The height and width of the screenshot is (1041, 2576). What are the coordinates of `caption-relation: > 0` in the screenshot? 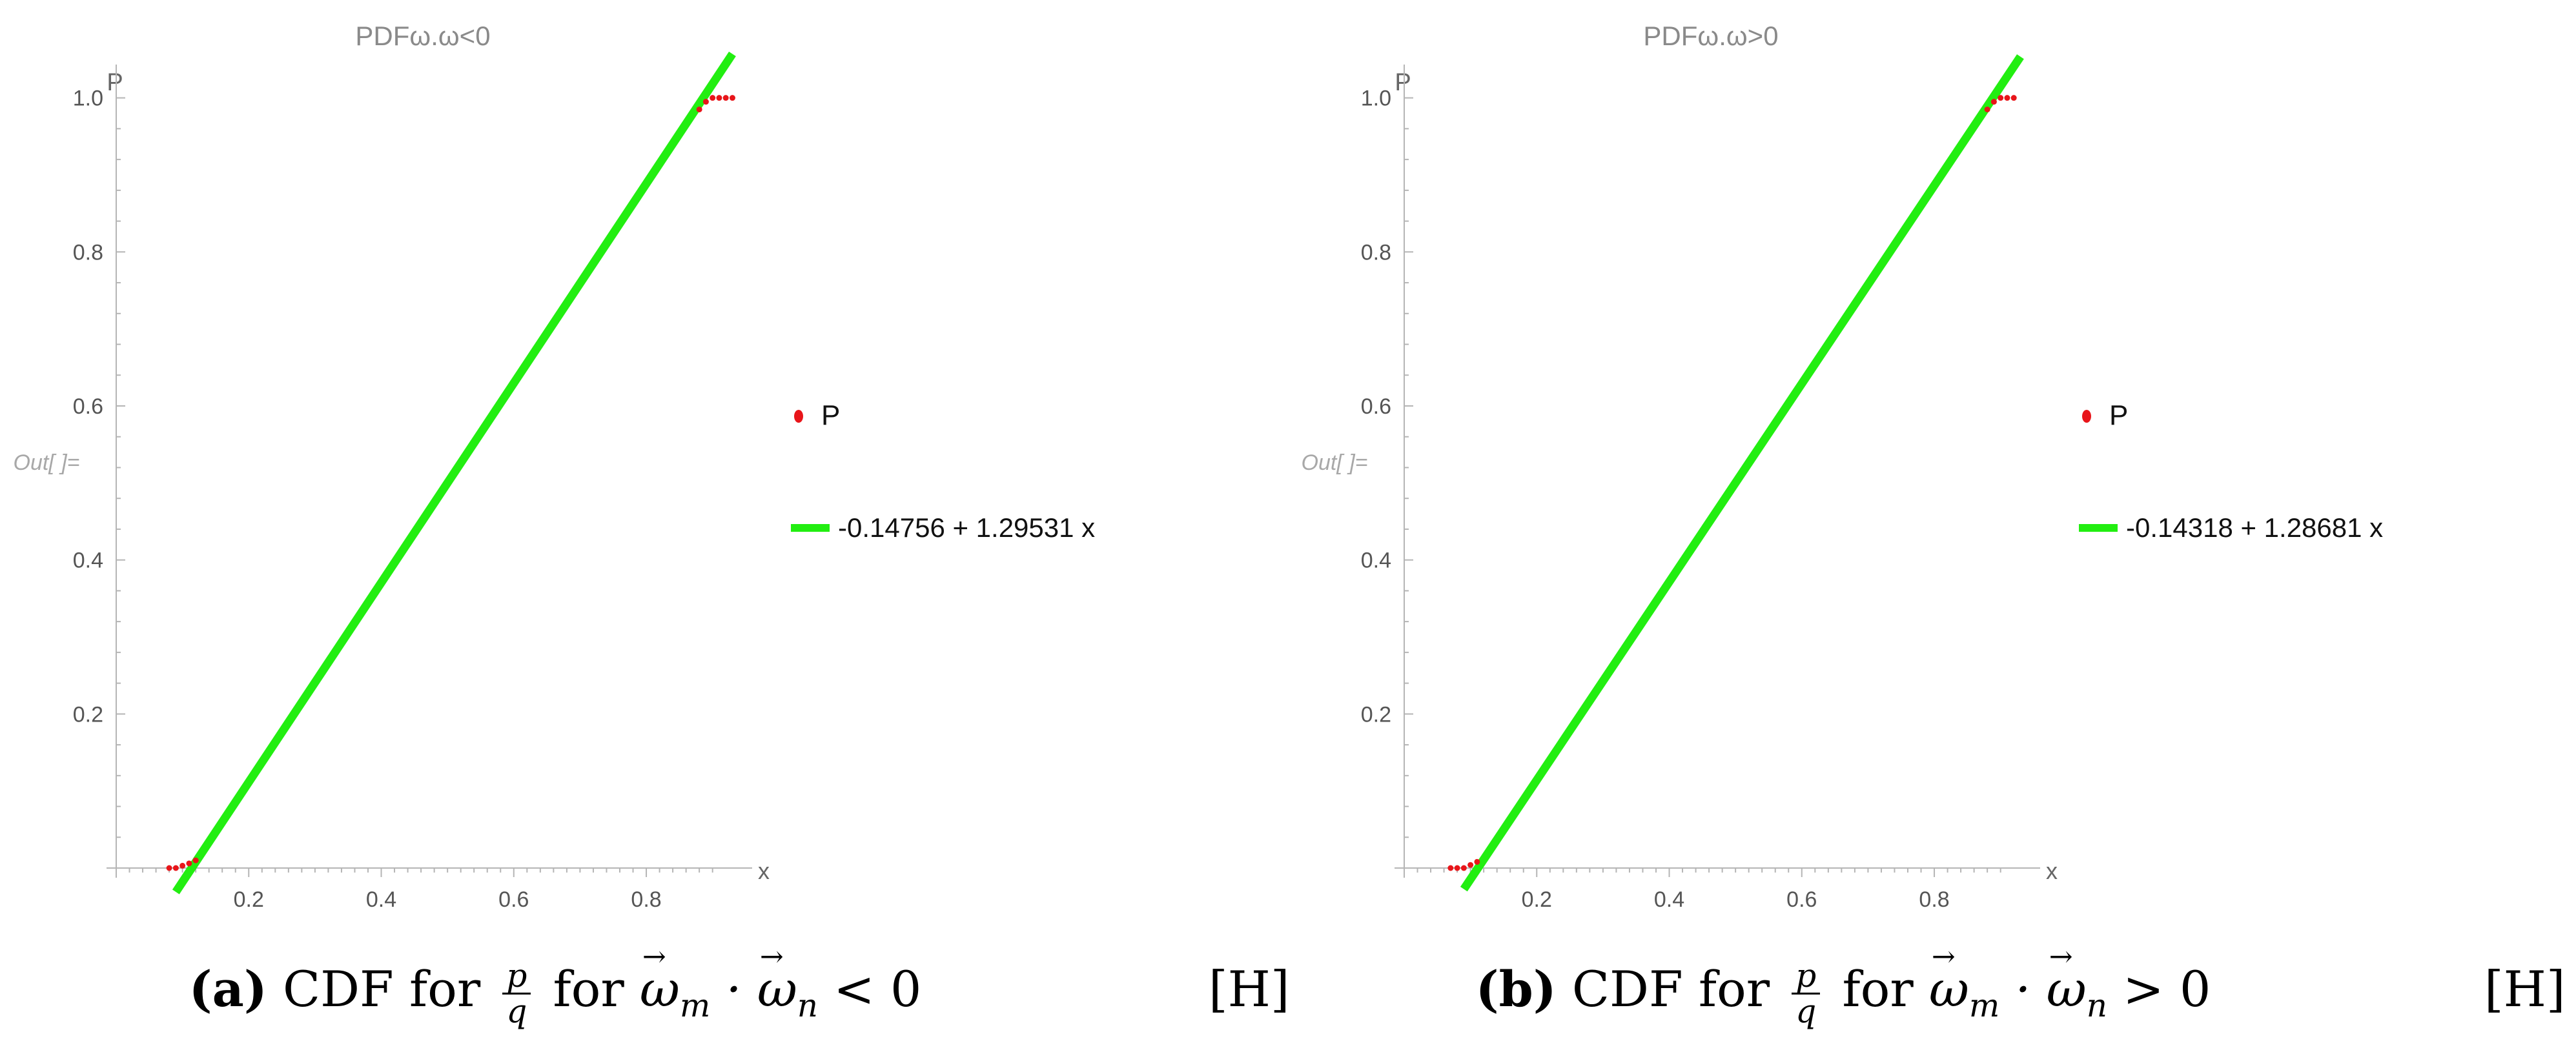 It's located at (2167, 989).